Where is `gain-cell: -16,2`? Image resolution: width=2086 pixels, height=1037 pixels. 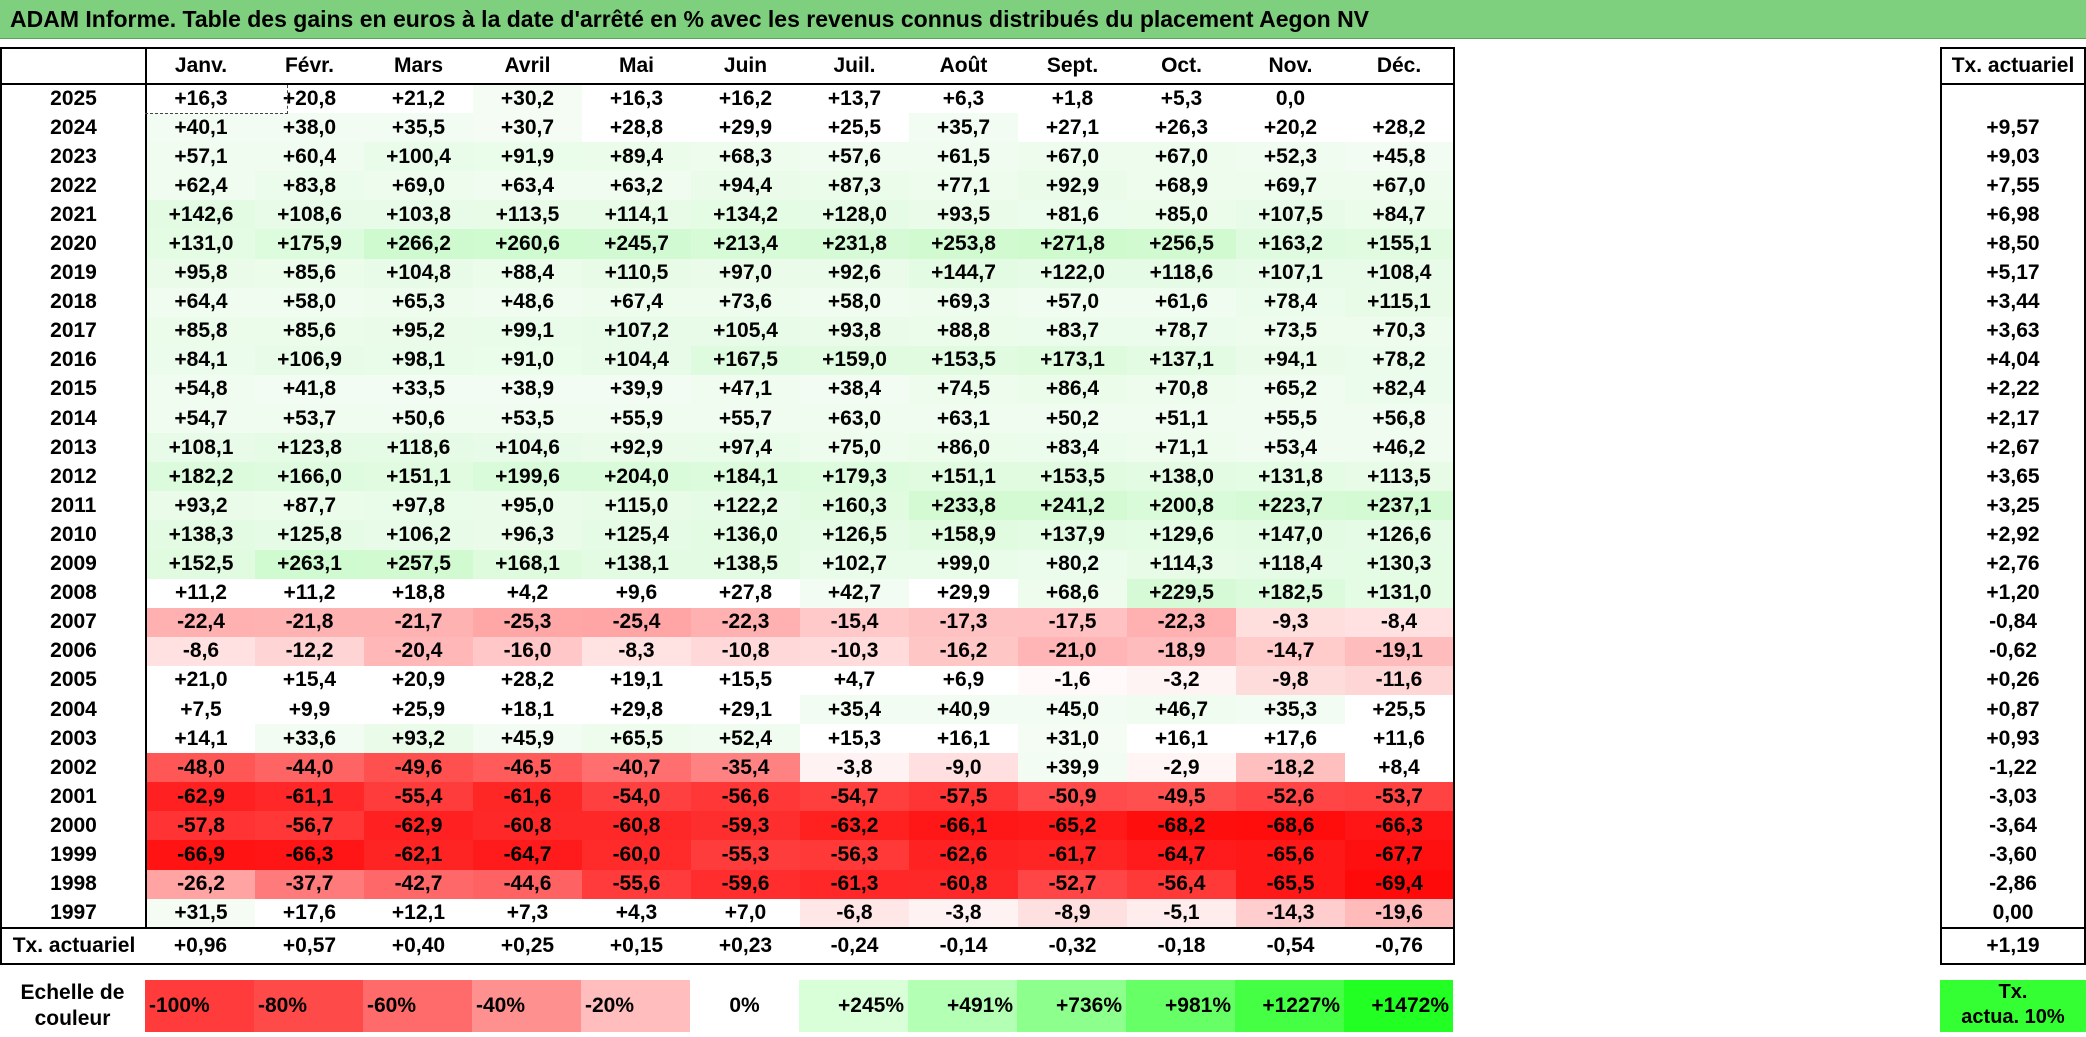 gain-cell: -16,2 is located at coordinates (963, 651).